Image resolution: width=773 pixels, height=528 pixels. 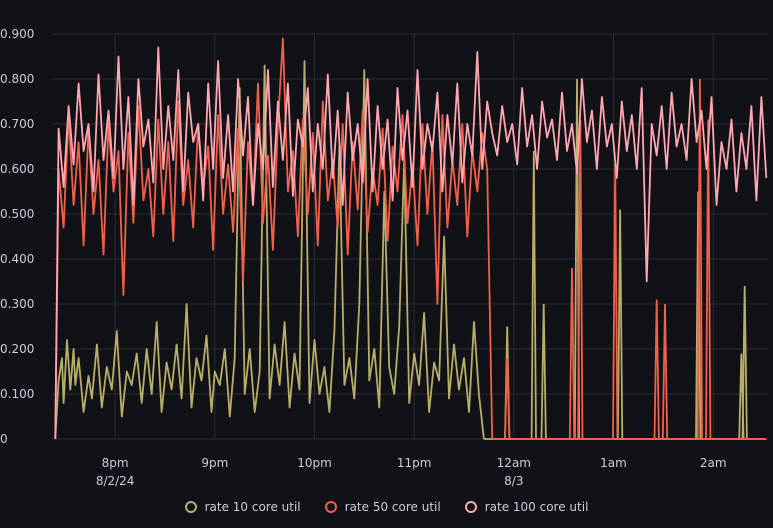 What do you see at coordinates (17, 214) in the screenshot?
I see `y-tick-label: 0.500` at bounding box center [17, 214].